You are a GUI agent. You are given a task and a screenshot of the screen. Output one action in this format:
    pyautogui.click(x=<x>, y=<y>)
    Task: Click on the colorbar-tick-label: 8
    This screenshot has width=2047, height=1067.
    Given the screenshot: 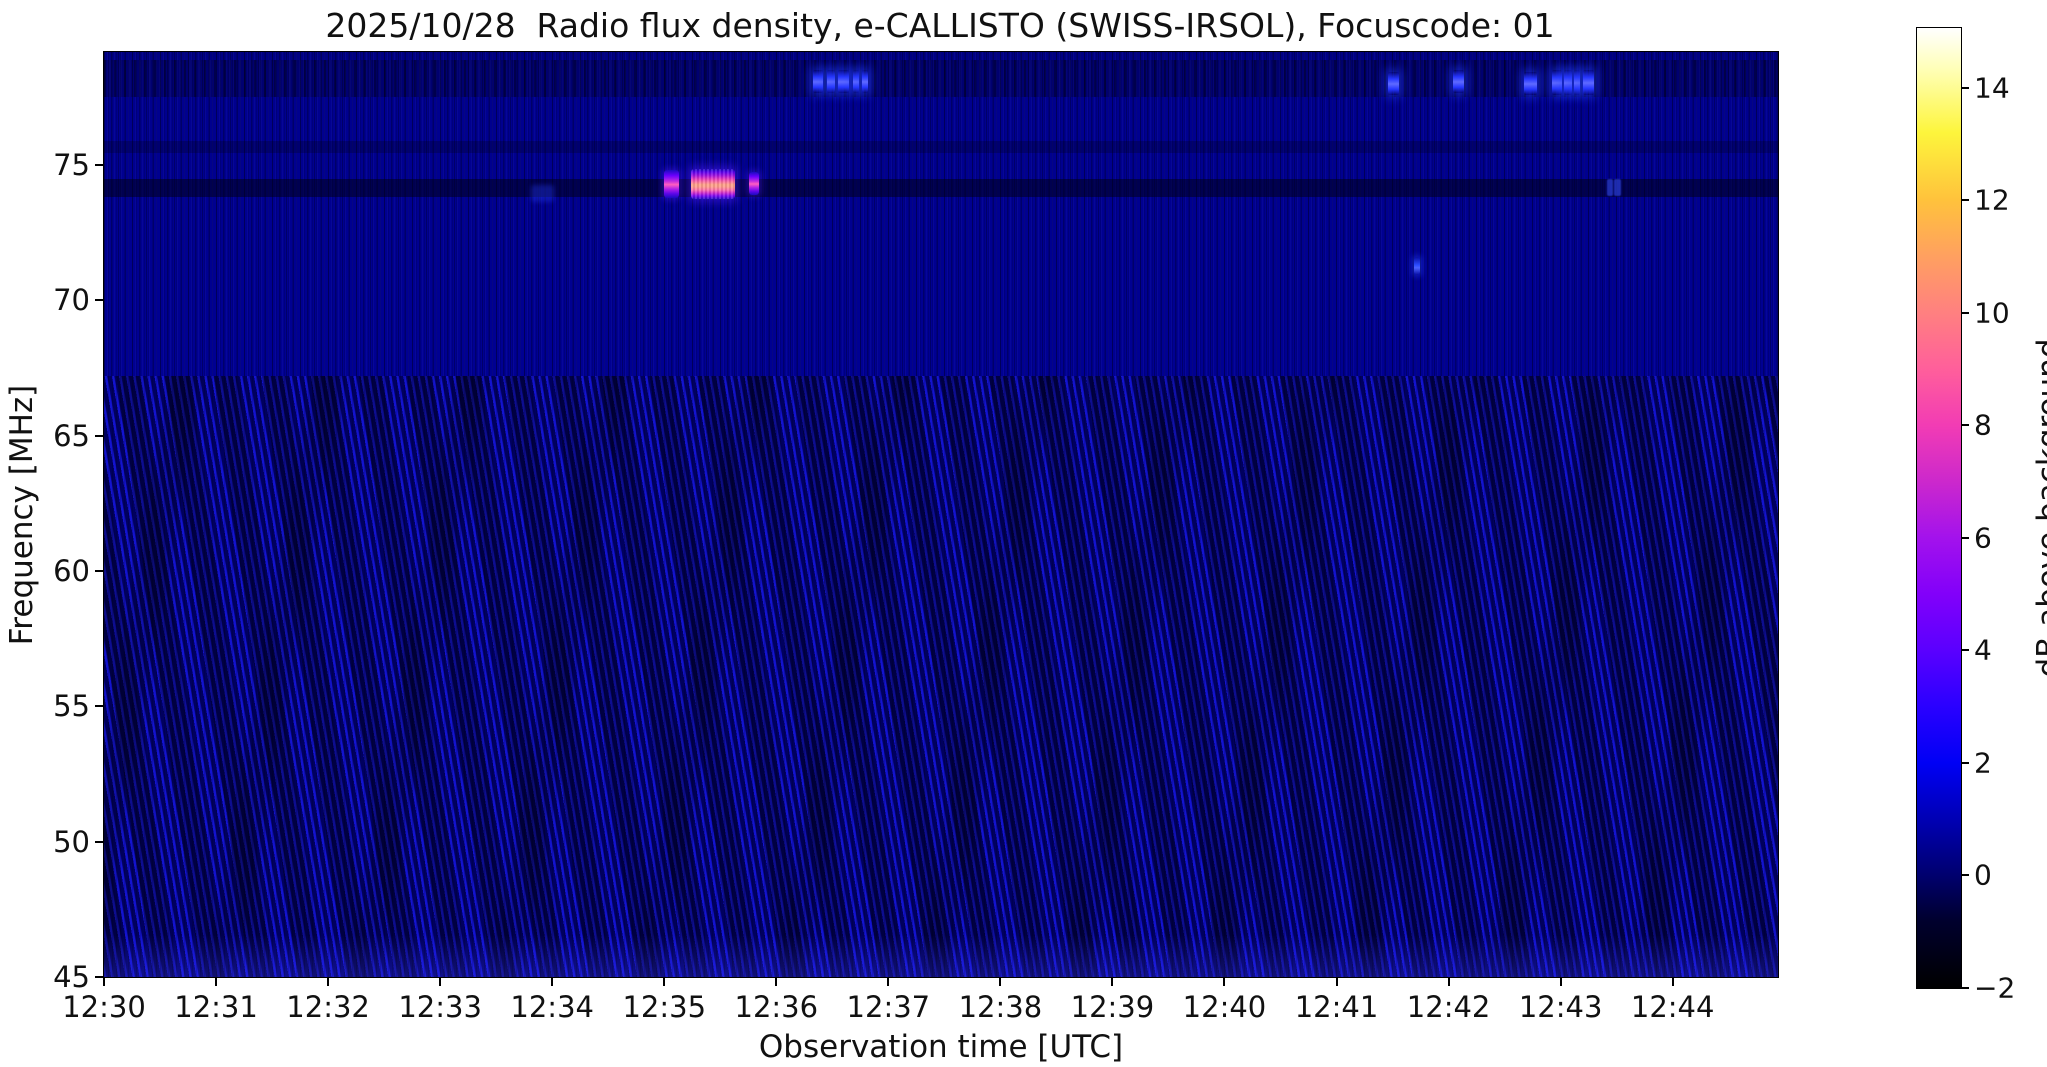 What is the action you would take?
    pyautogui.click(x=1983, y=425)
    